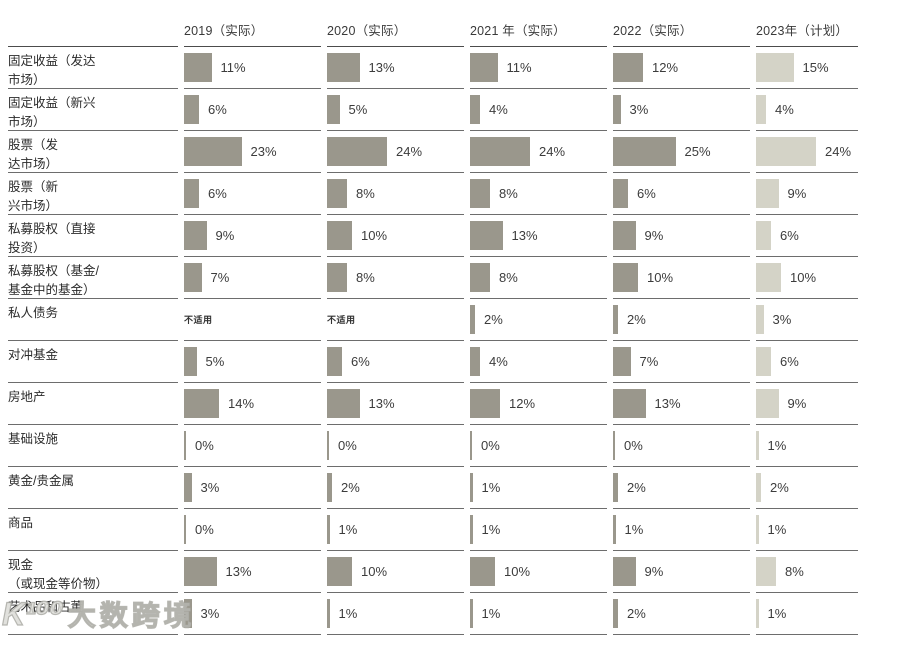 This screenshot has width=897, height=651. Describe the element at coordinates (93, 152) in the screenshot. I see `row-label: 股票（发 达市场）` at that location.